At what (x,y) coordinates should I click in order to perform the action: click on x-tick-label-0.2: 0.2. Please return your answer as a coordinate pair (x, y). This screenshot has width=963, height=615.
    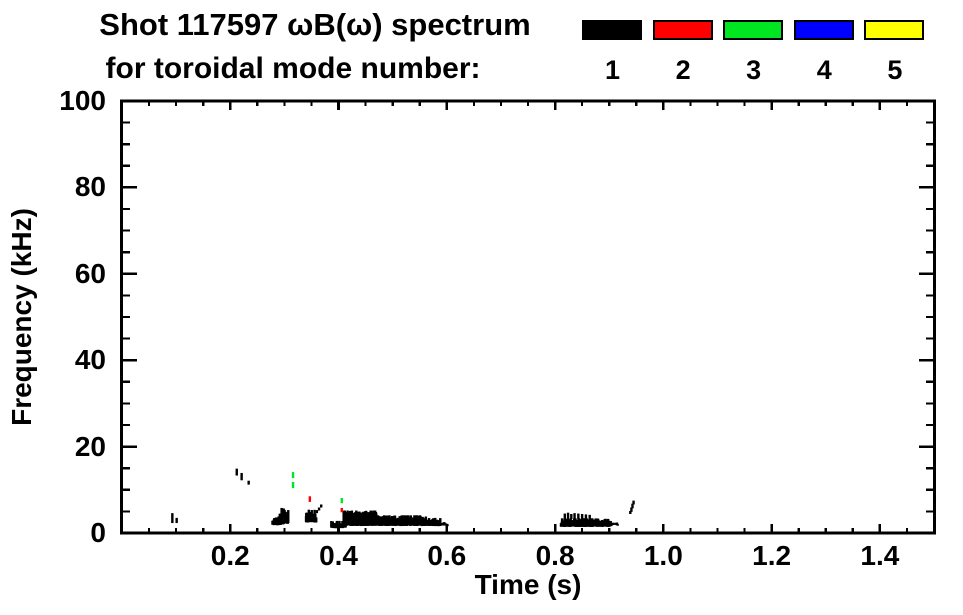
    Looking at the image, I should click on (230, 555).